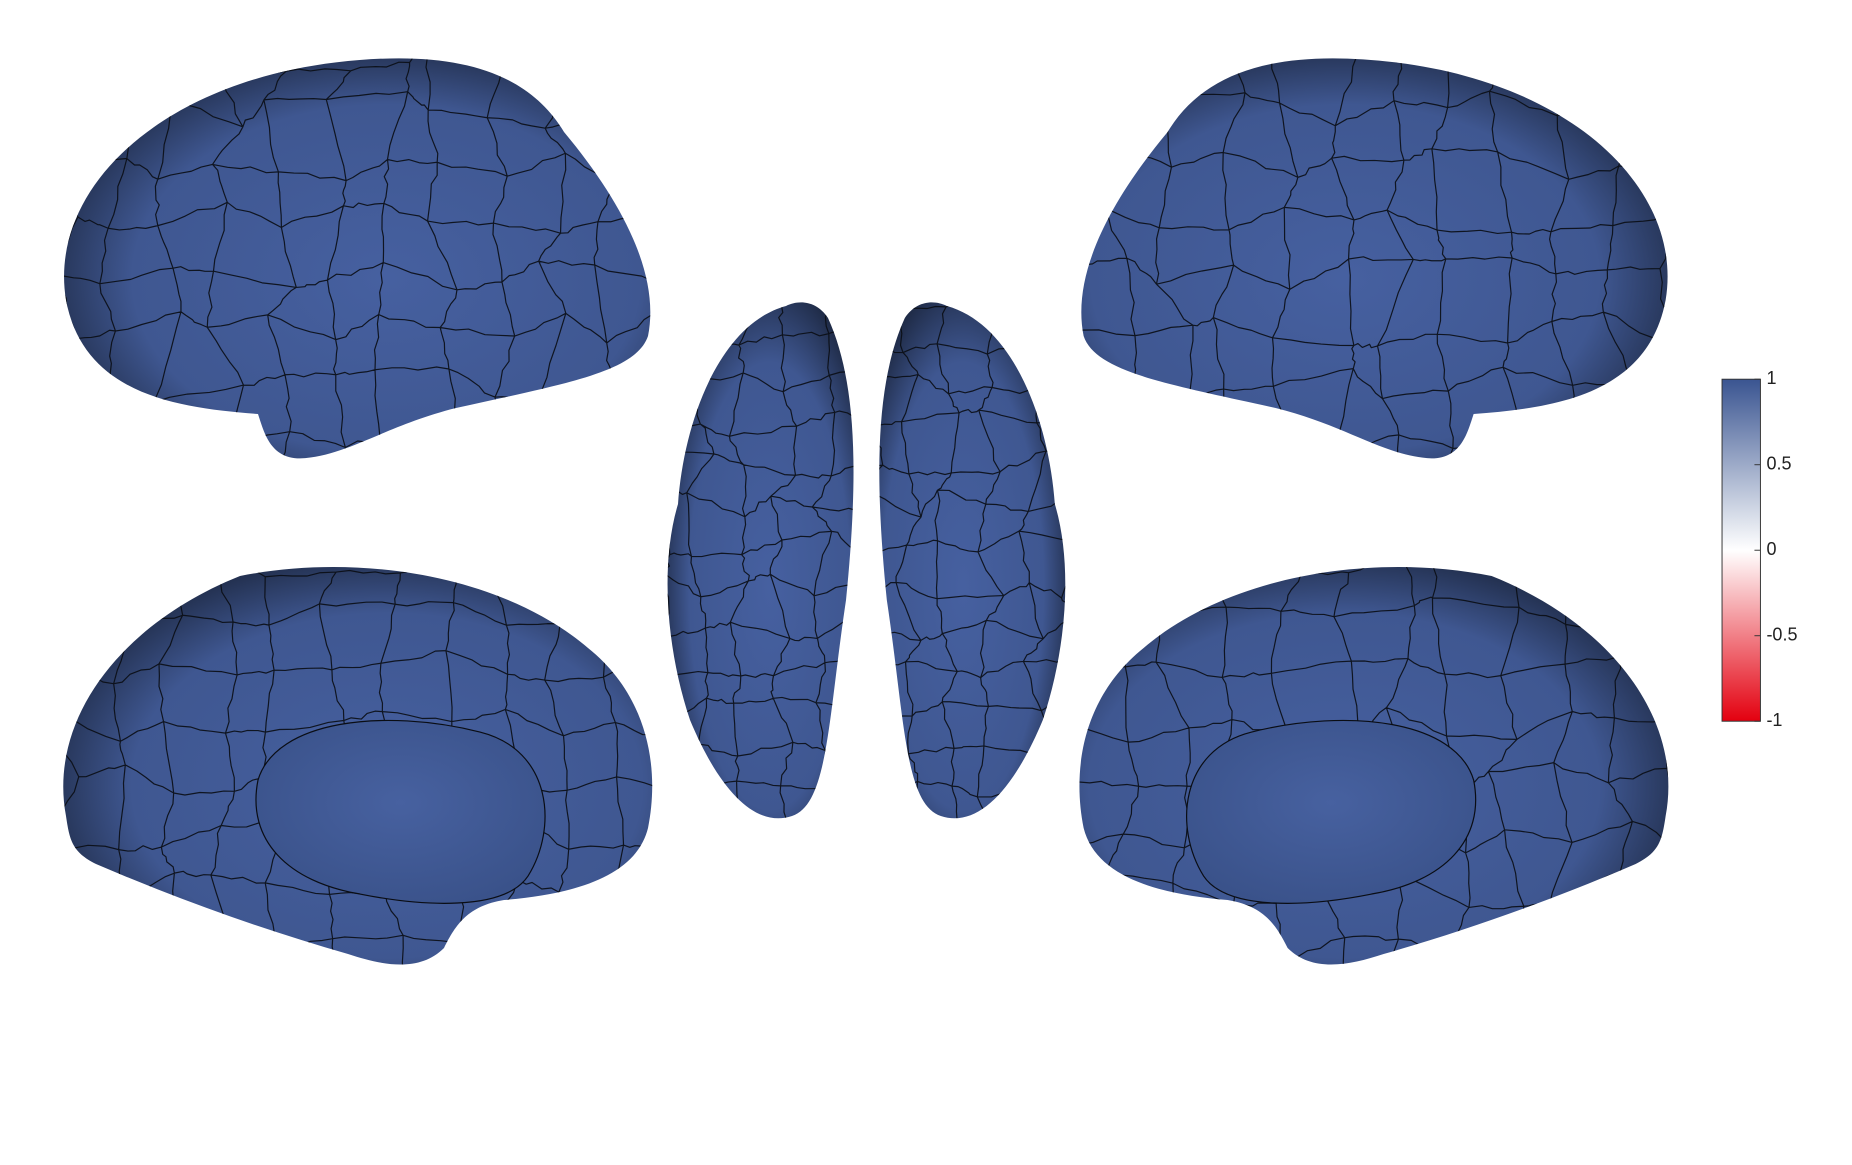  I want to click on brain-left-dorsal, so click(760, 560).